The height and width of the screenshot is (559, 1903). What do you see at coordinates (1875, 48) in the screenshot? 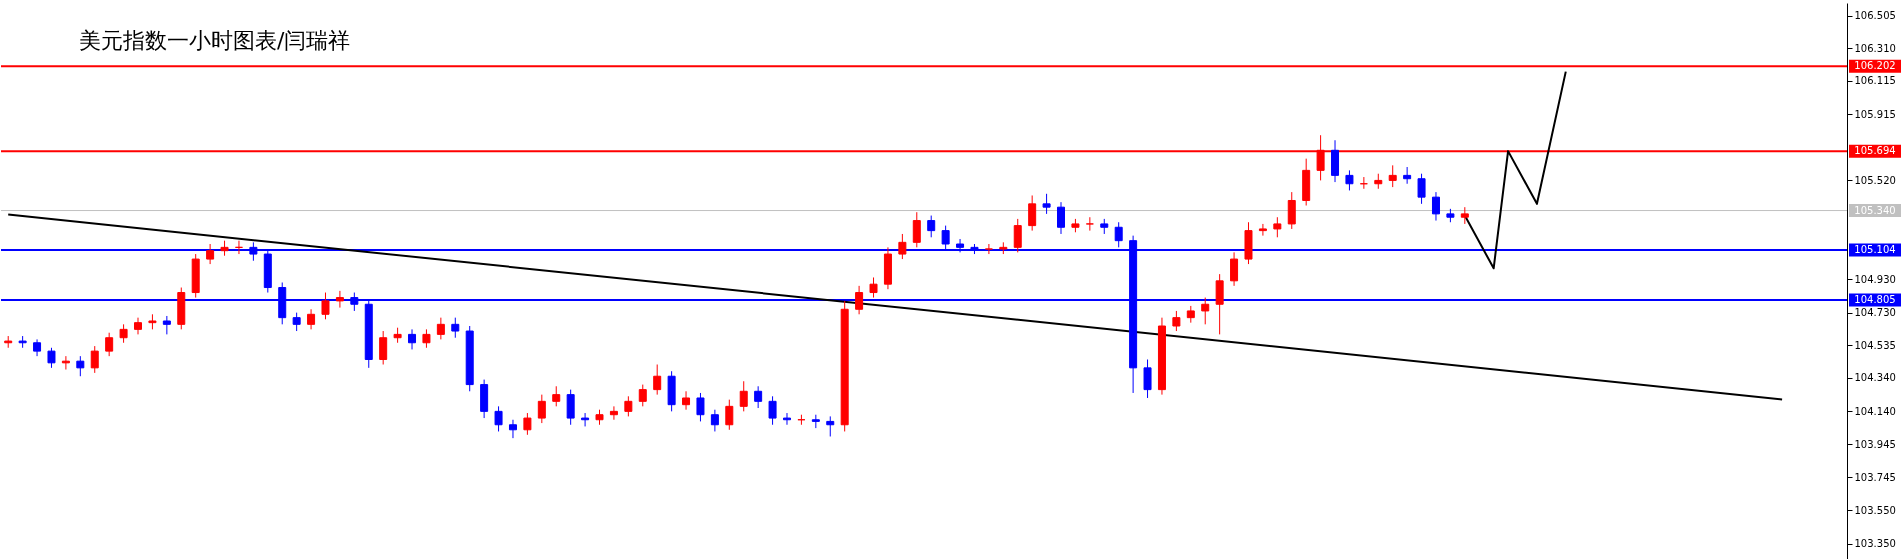
I see `y-tick-label: 106.310` at bounding box center [1875, 48].